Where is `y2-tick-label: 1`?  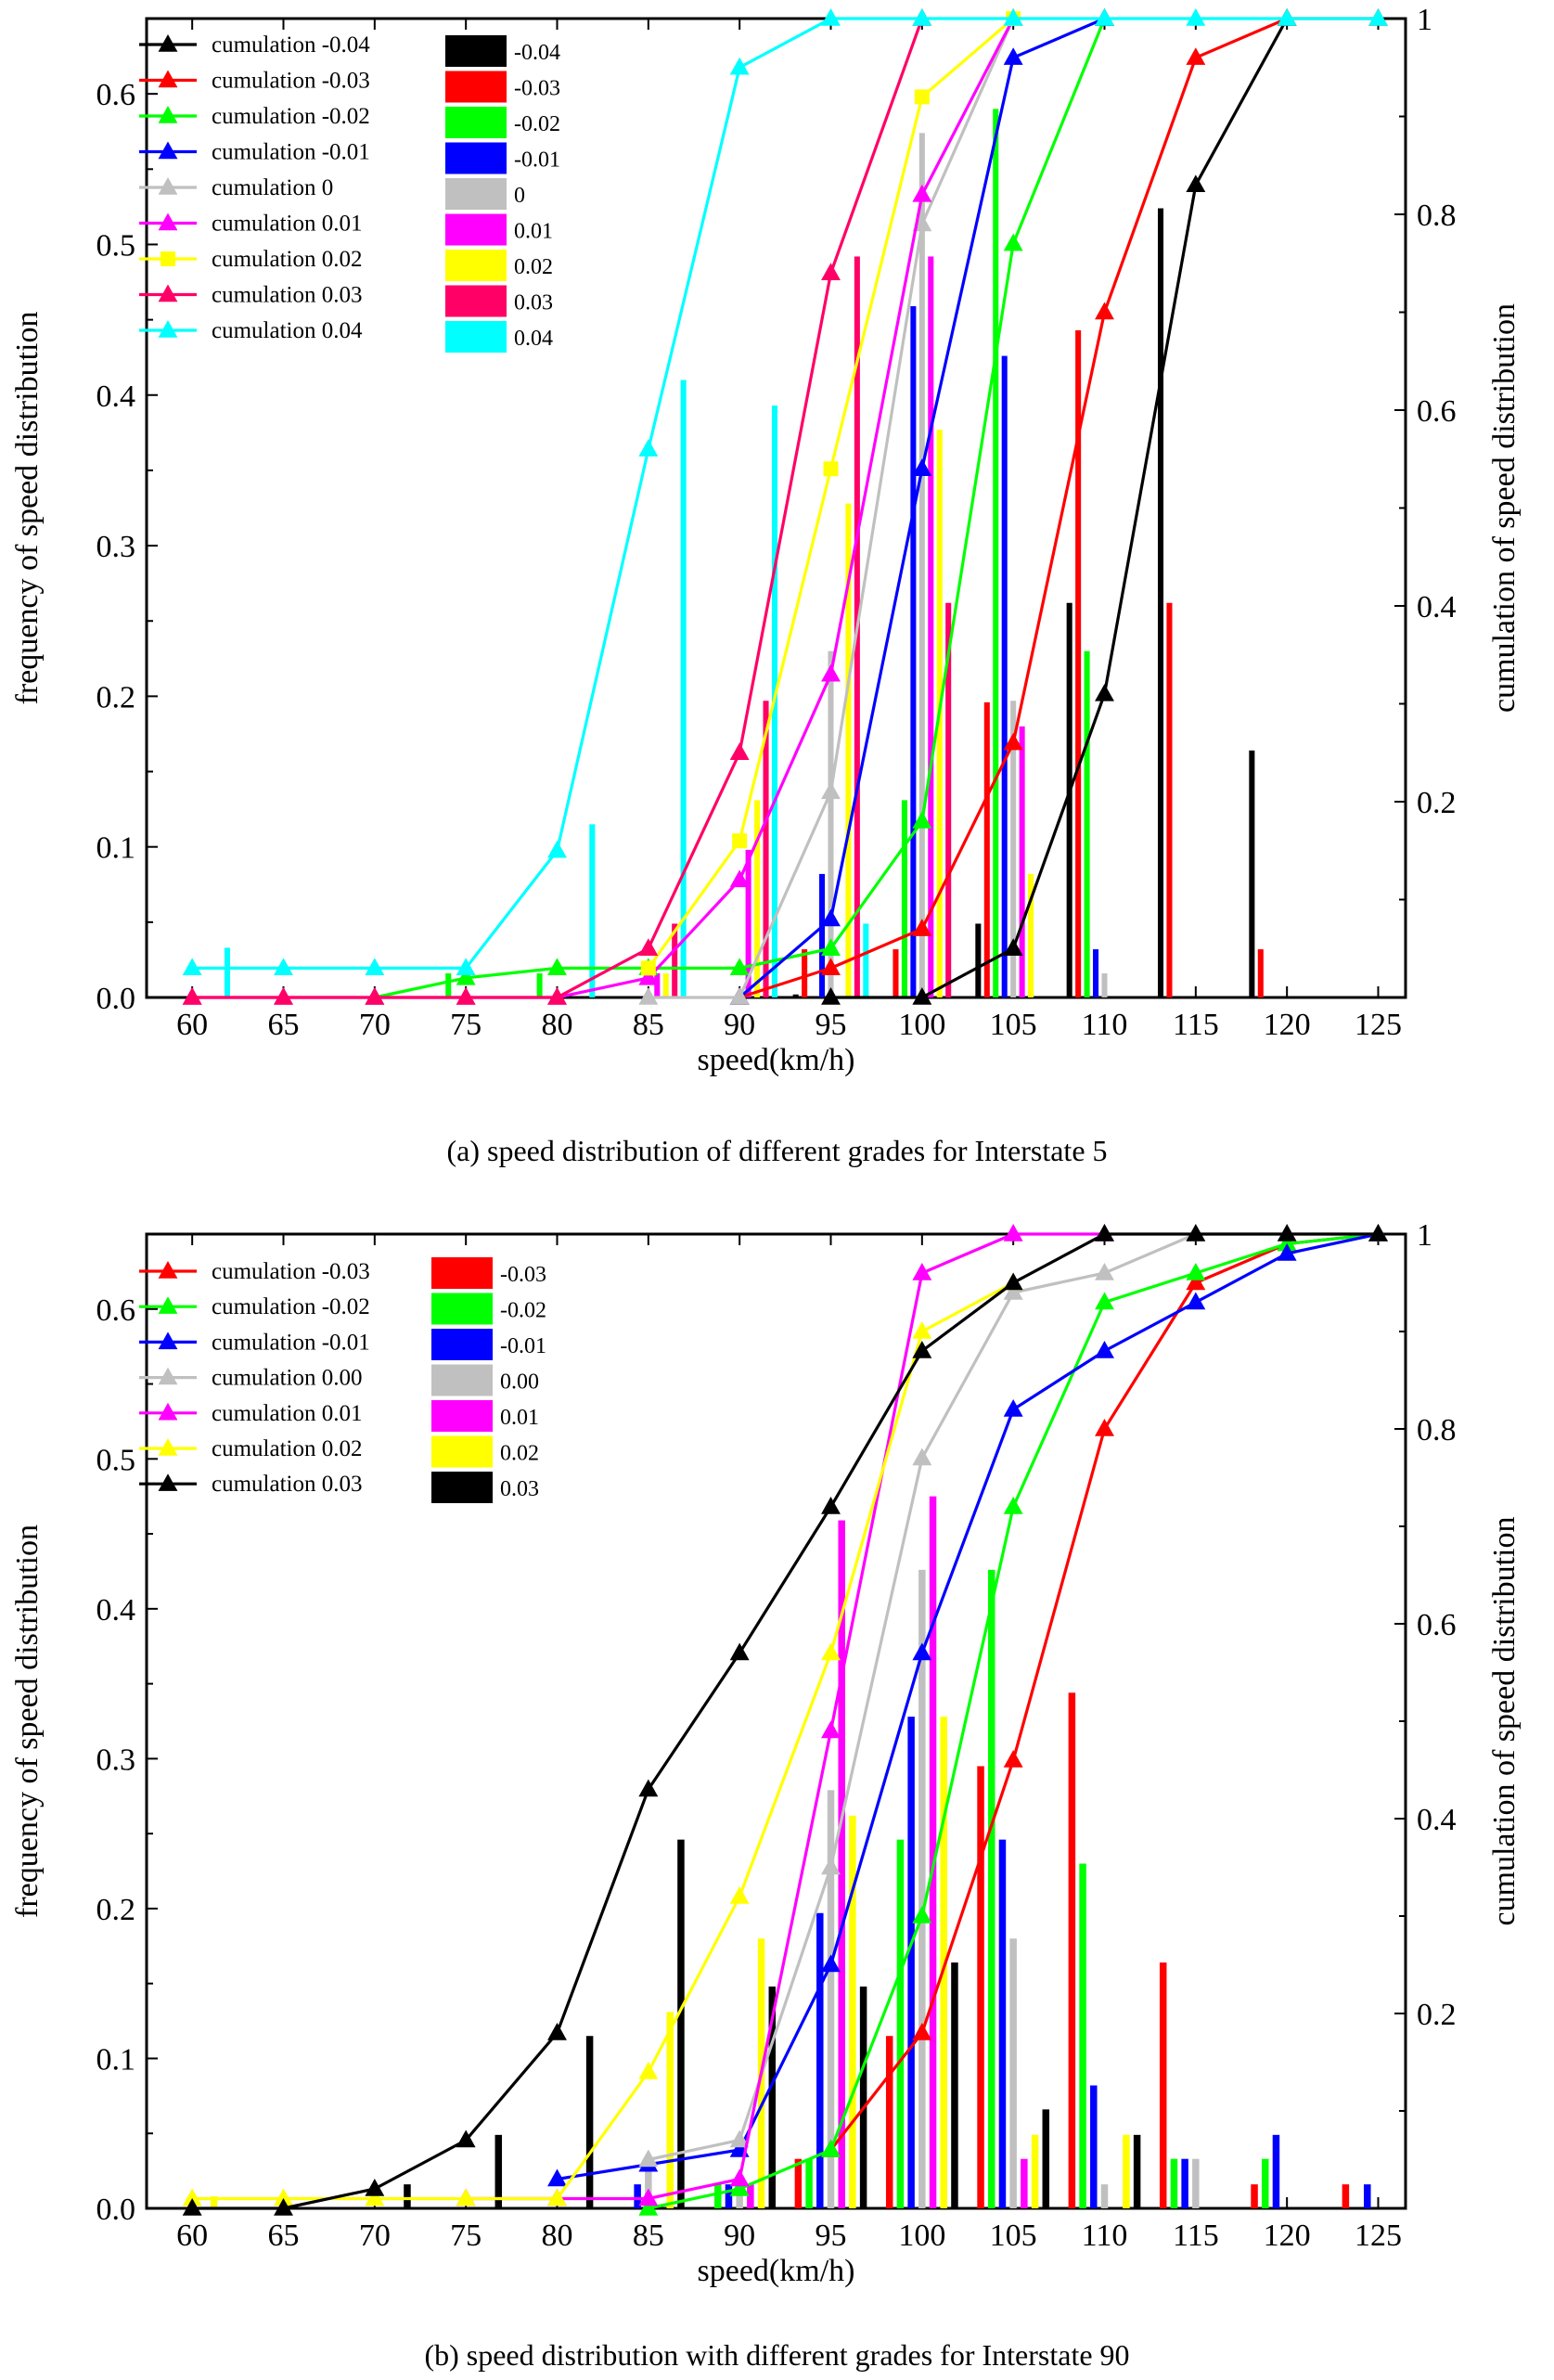
y2-tick-label: 1 is located at coordinates (1425, 20).